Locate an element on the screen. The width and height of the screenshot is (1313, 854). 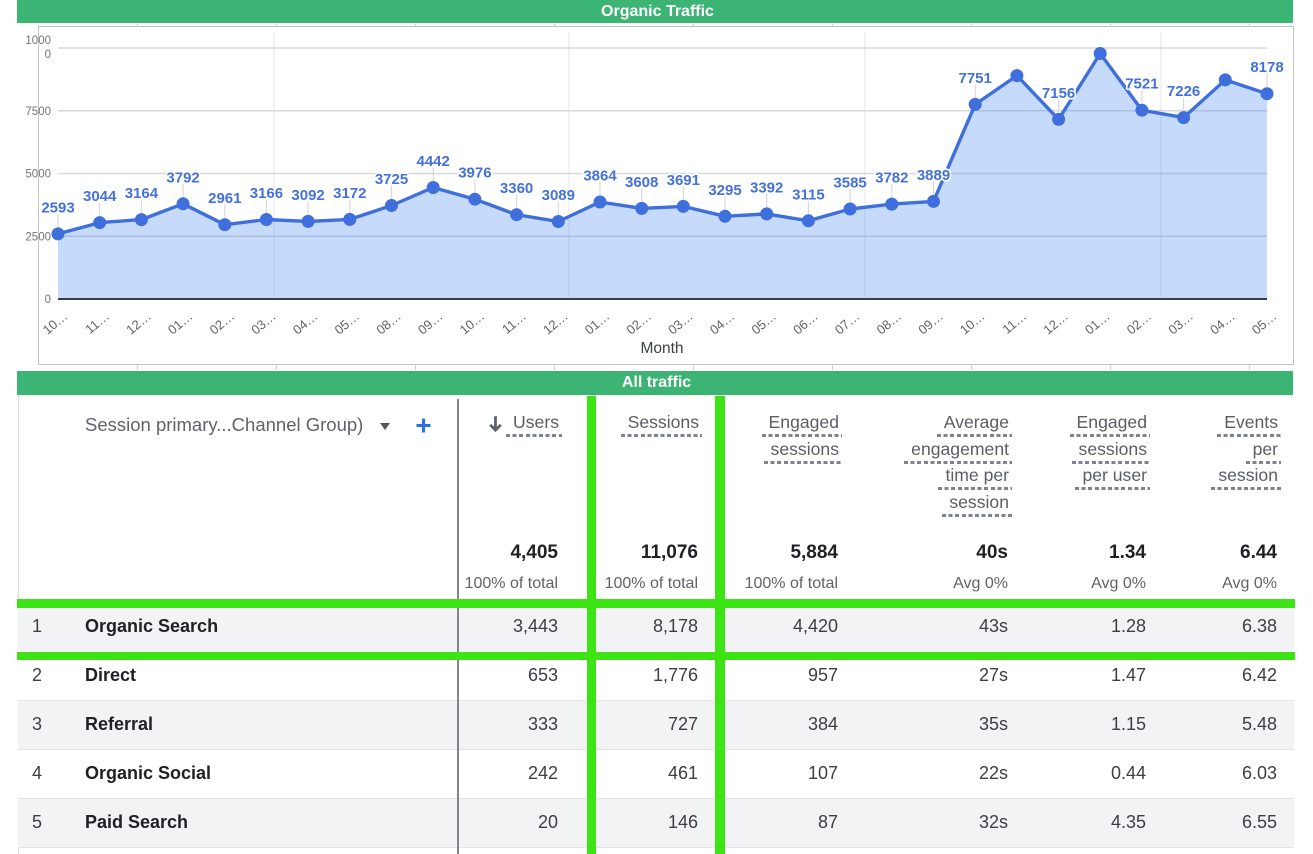
svg-text: 3092 is located at coordinates (307, 195).